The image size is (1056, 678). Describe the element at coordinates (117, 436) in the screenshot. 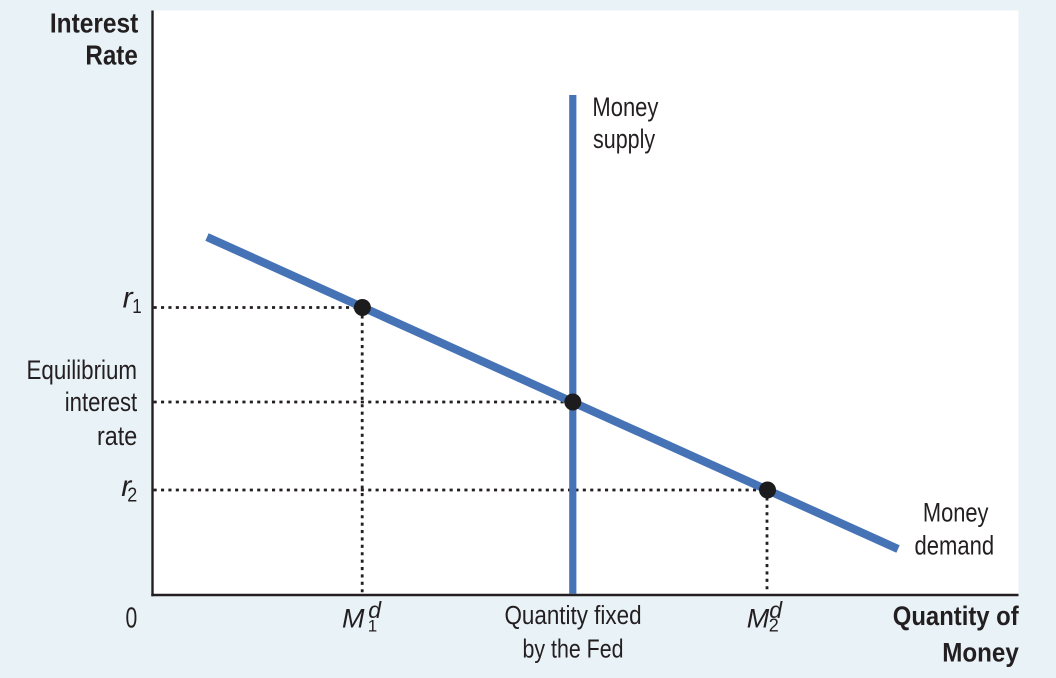

I see `svg-text: rate` at that location.